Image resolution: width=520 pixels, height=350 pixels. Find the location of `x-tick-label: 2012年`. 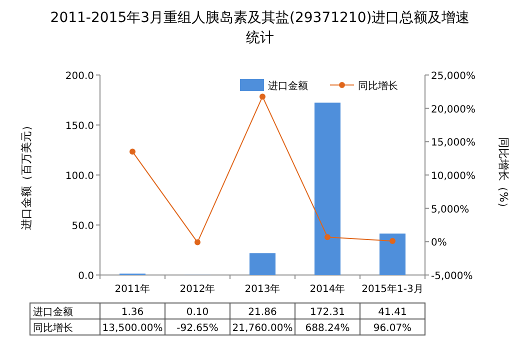

x-tick-label: 2012年 is located at coordinates (198, 289).